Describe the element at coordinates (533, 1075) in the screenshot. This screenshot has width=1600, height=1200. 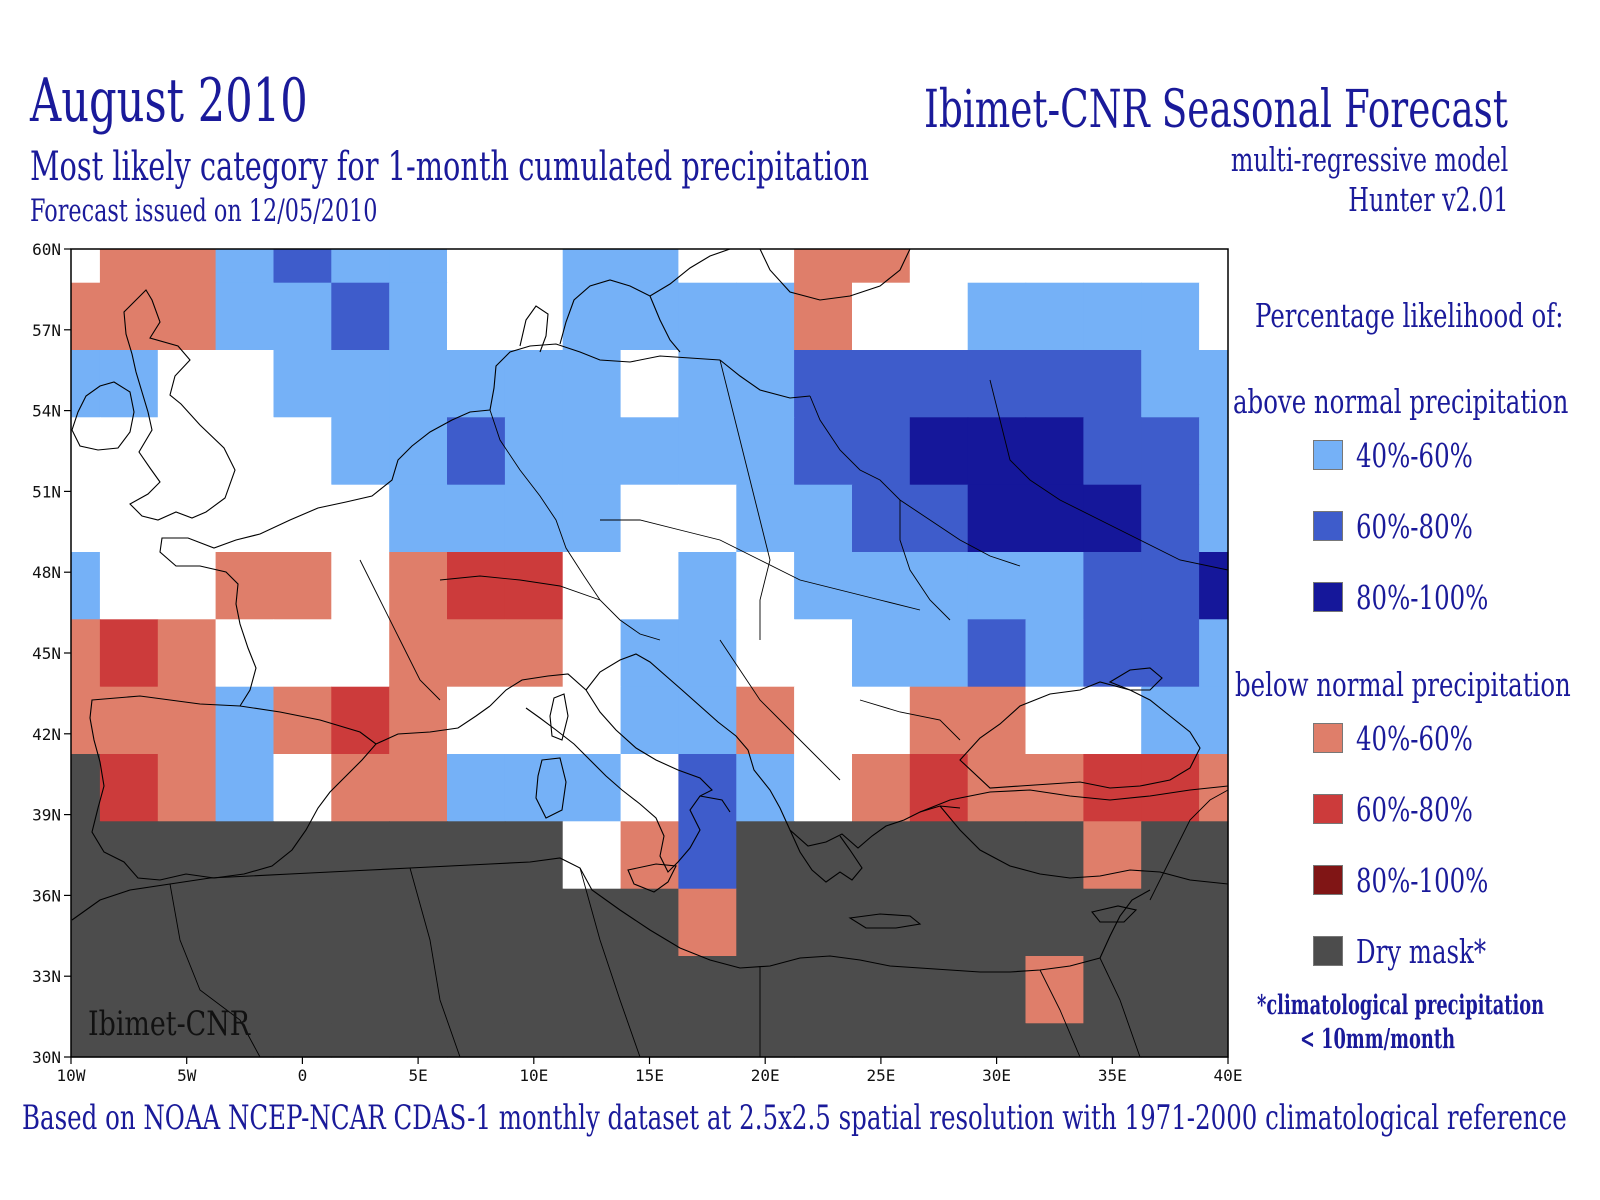
I see `x-tick-label: 10E` at that location.